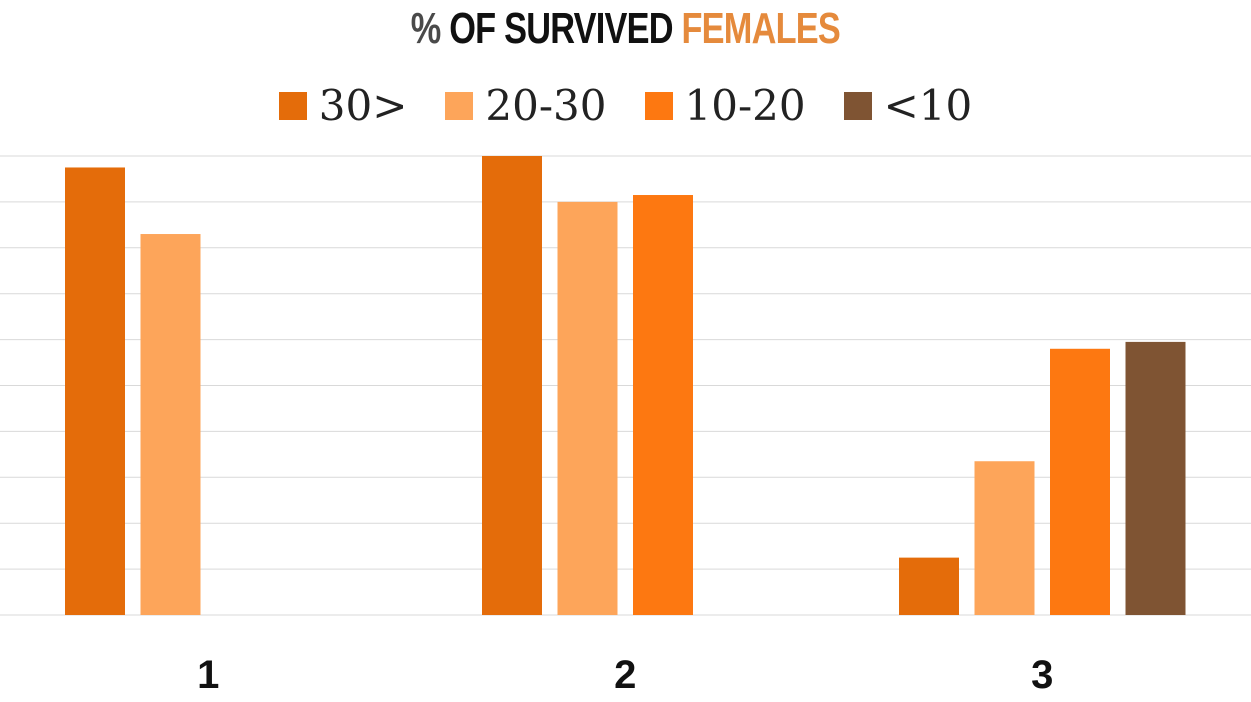  Describe the element at coordinates (625, 675) in the screenshot. I see `x-tick-label: 2` at that location.